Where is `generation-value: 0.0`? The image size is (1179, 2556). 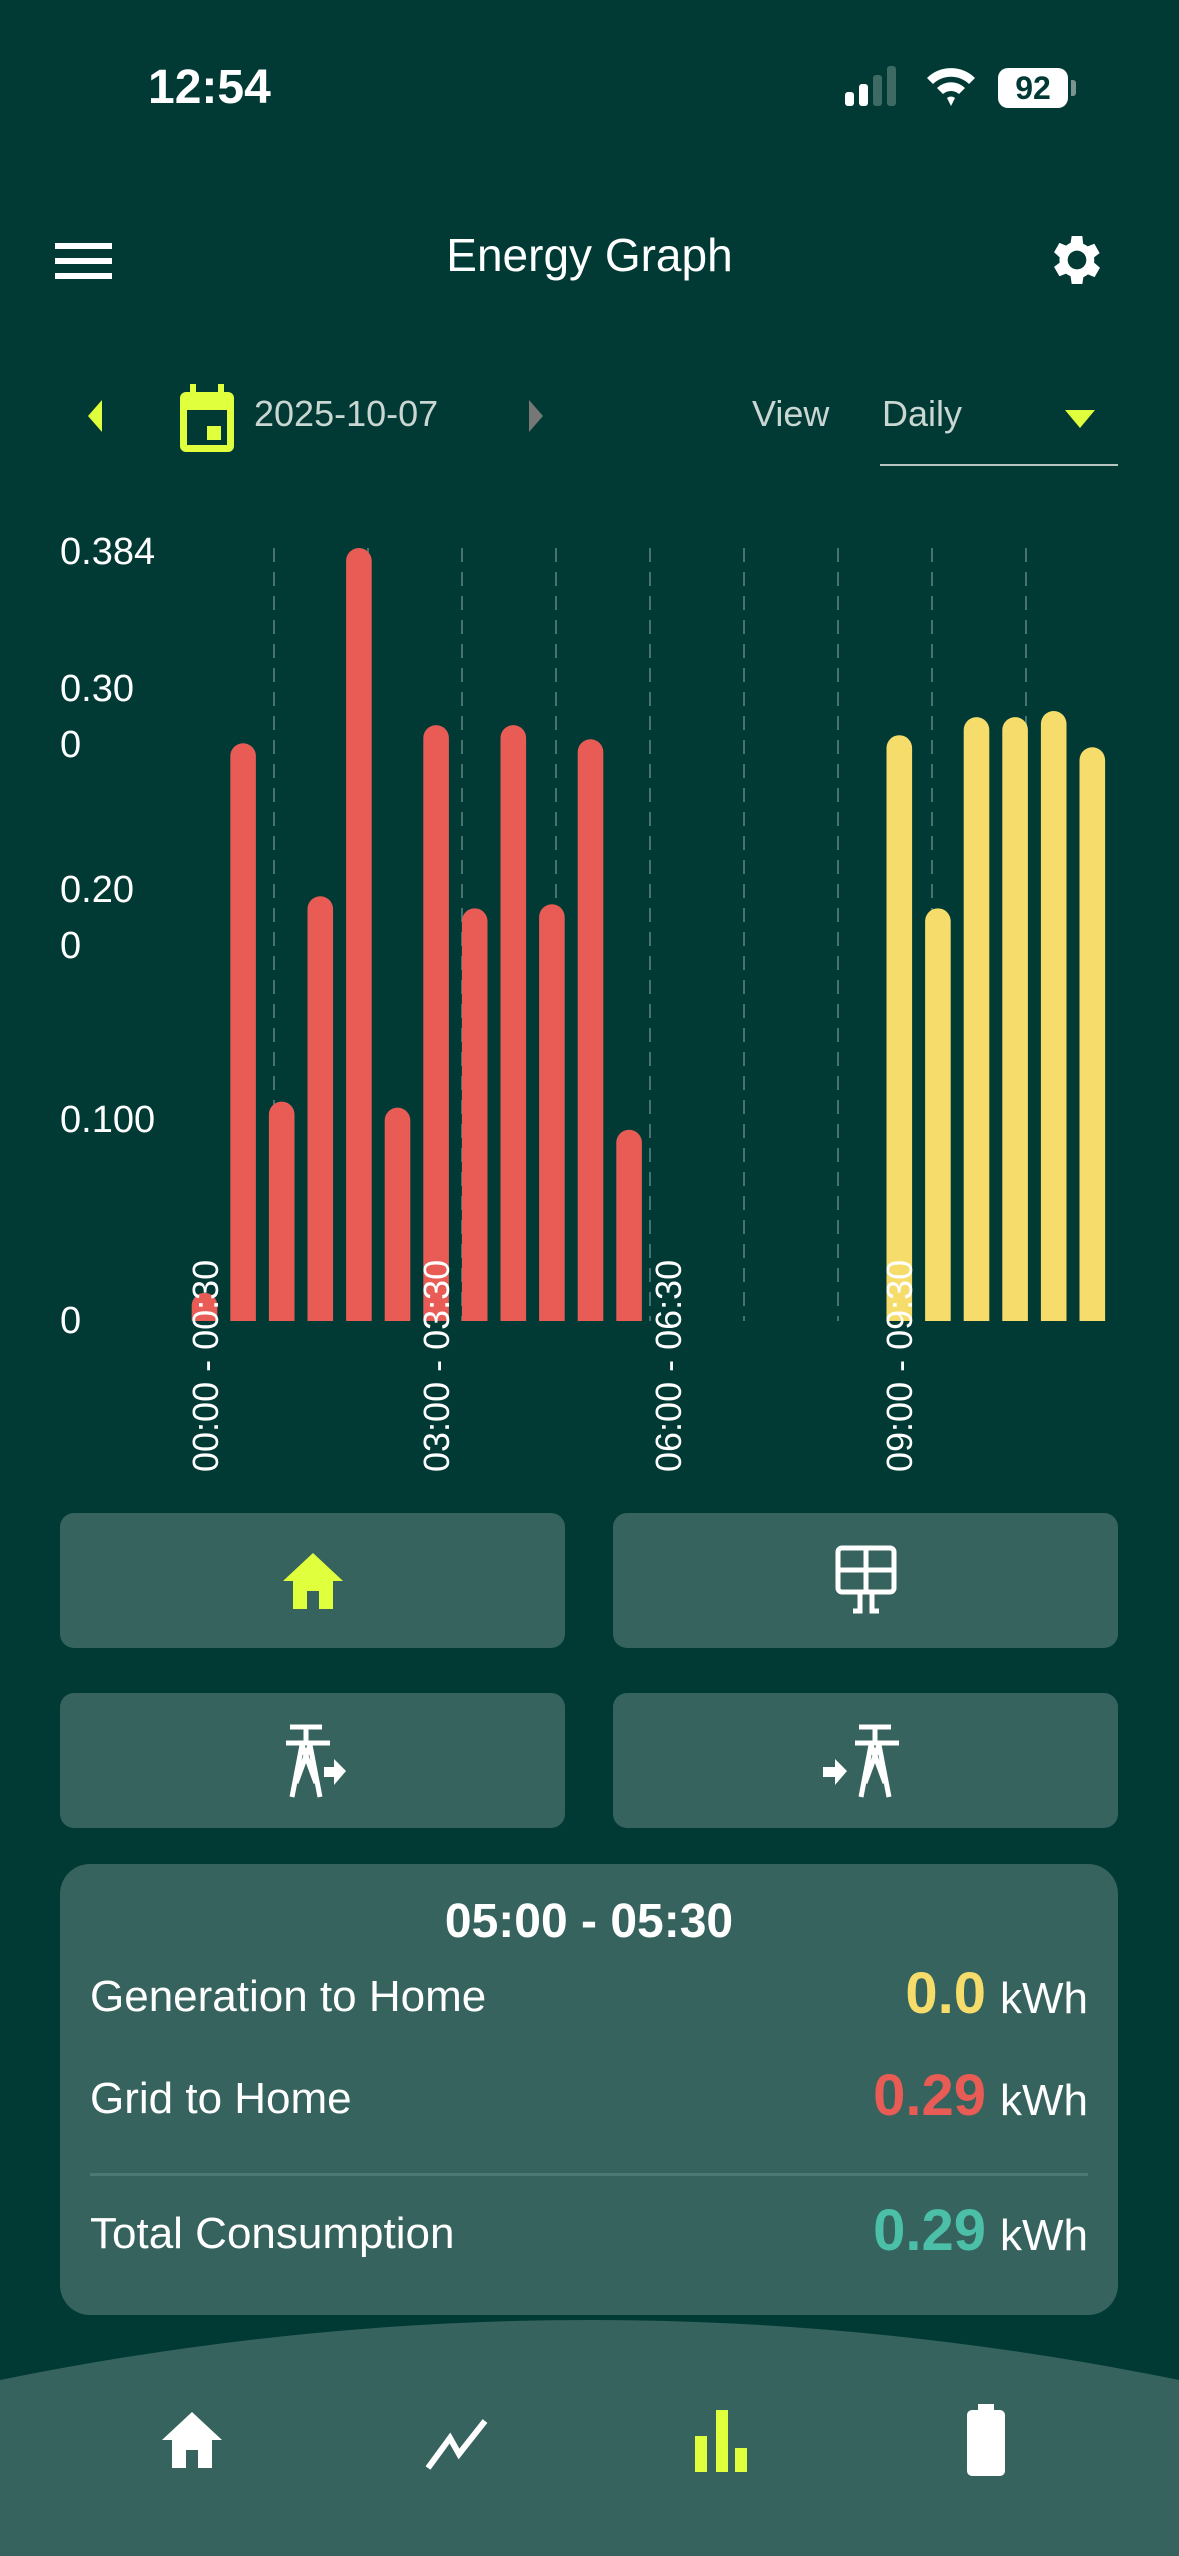
generation-value: 0.0 is located at coordinates (945, 1993).